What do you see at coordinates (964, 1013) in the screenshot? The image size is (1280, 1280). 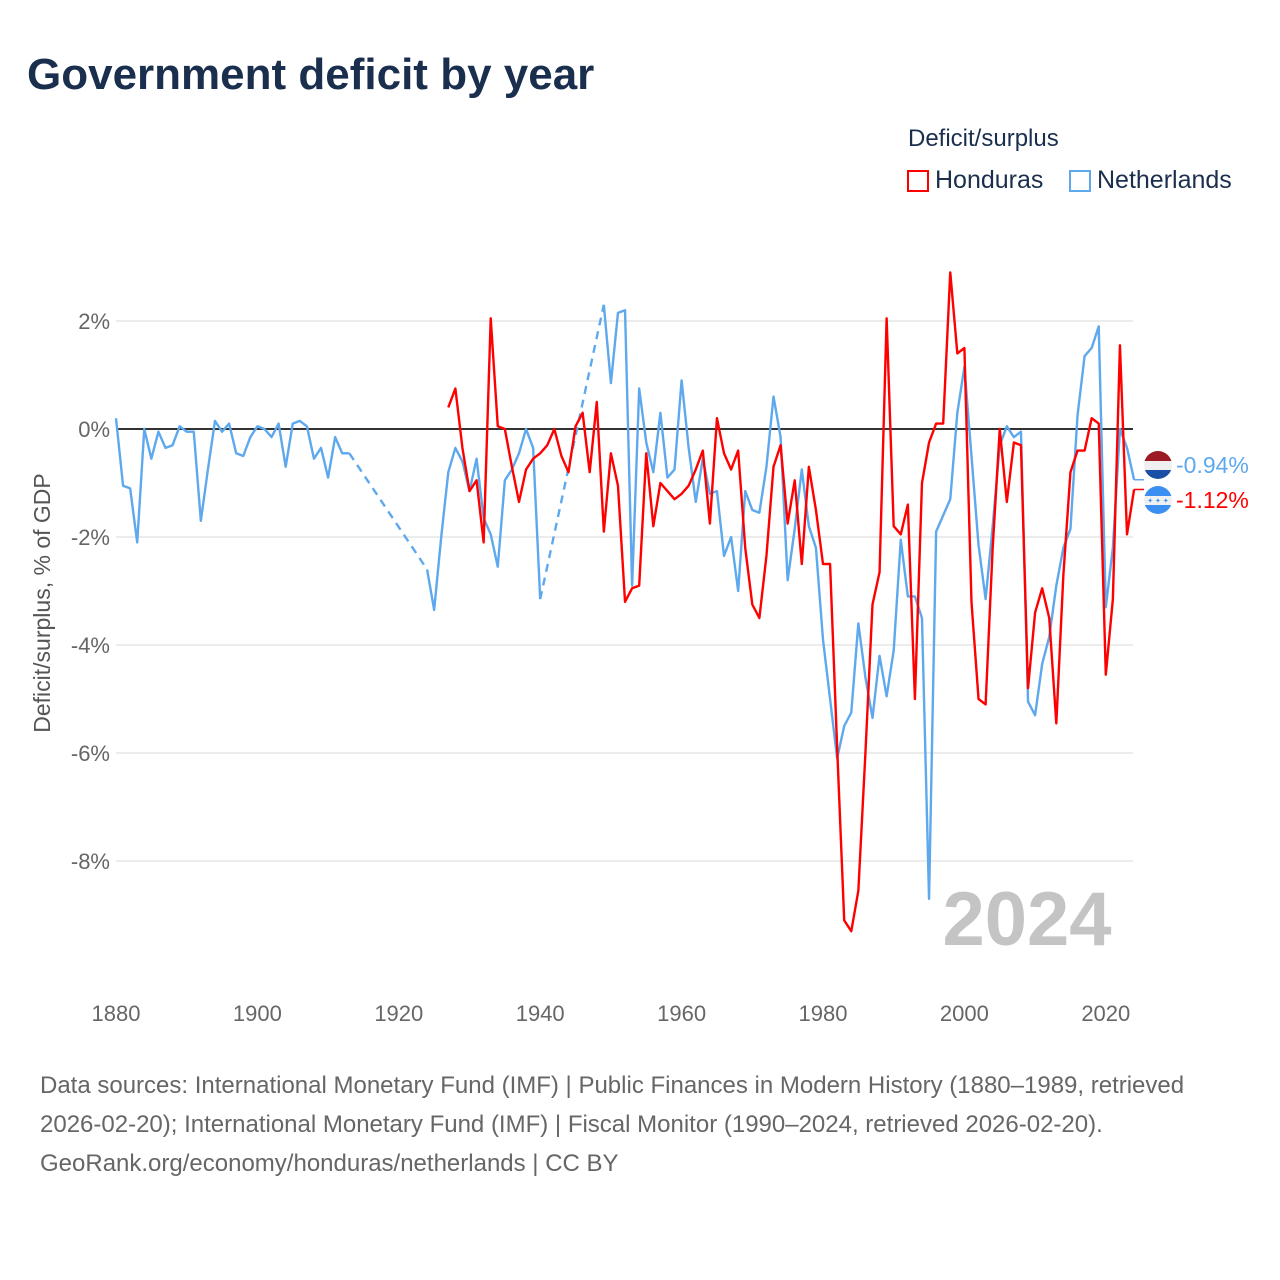 I see `x-tick-label: 2000` at bounding box center [964, 1013].